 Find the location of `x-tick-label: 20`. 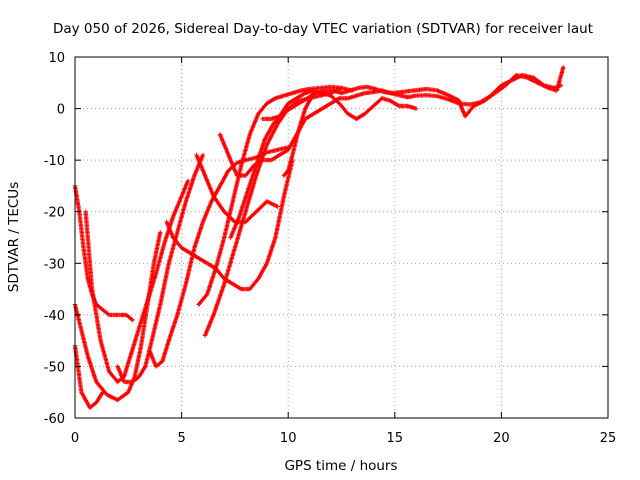

x-tick-label: 20 is located at coordinates (501, 438).